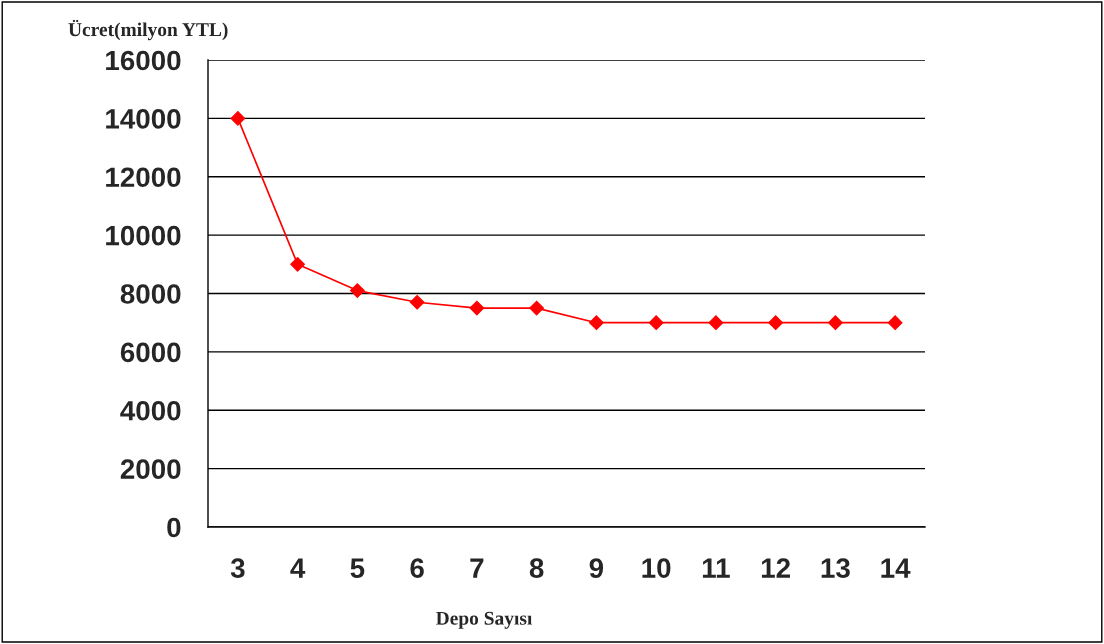 The height and width of the screenshot is (644, 1104). Describe the element at coordinates (357, 568) in the screenshot. I see `x-tick-label: 5` at that location.